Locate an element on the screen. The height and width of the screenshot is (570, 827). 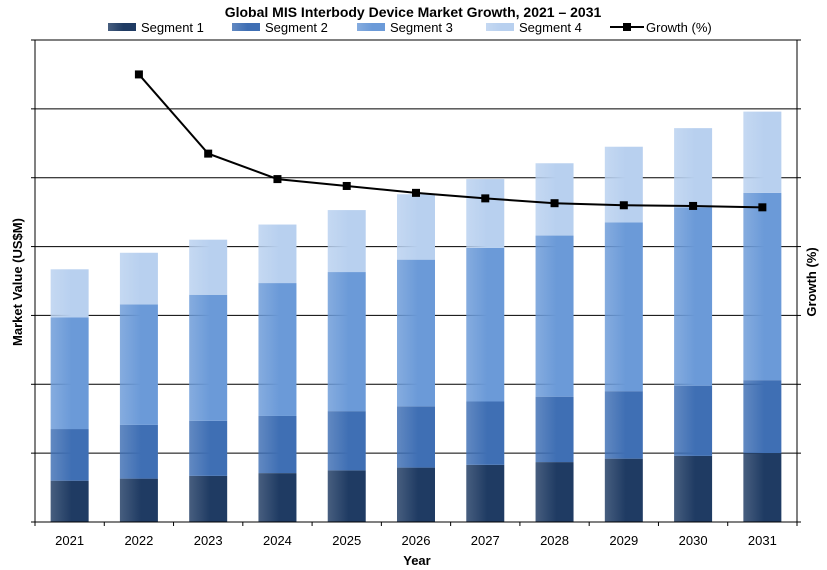
bar-segment-2-2023 is located at coordinates (208, 448).